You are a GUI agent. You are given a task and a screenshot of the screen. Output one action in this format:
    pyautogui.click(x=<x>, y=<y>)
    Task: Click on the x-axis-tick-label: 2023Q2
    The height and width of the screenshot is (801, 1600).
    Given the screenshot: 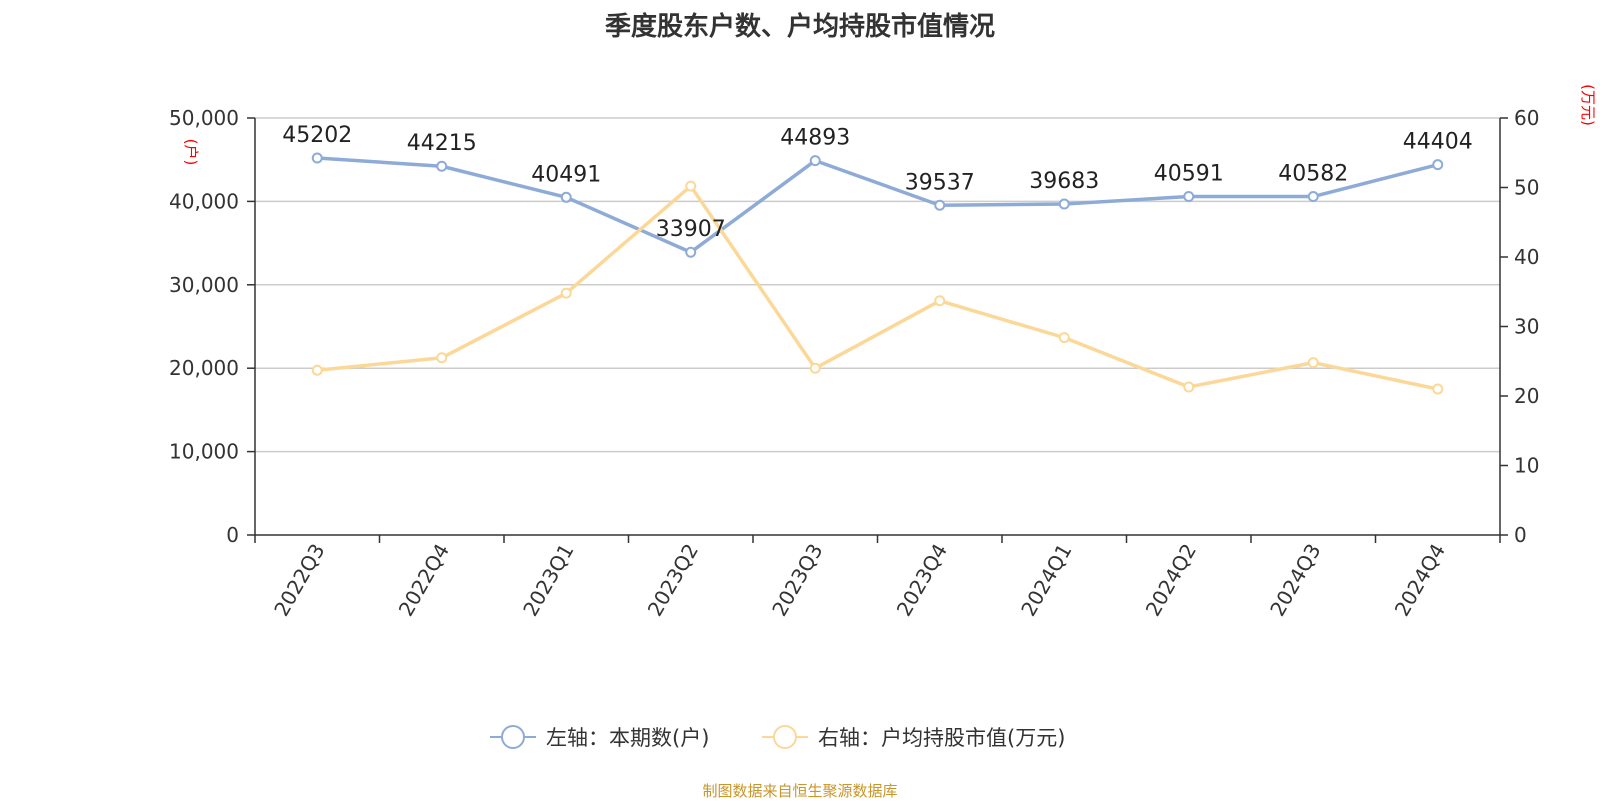 What is the action you would take?
    pyautogui.click(x=673, y=580)
    